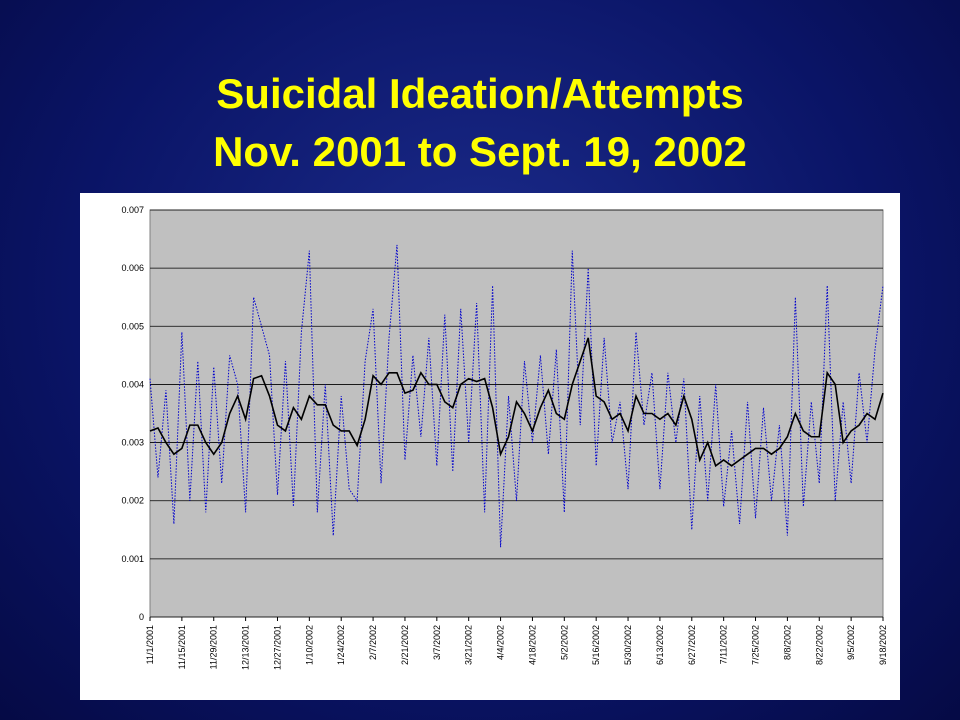 The image size is (960, 720). I want to click on y-tick-label: 0.003, so click(132, 443).